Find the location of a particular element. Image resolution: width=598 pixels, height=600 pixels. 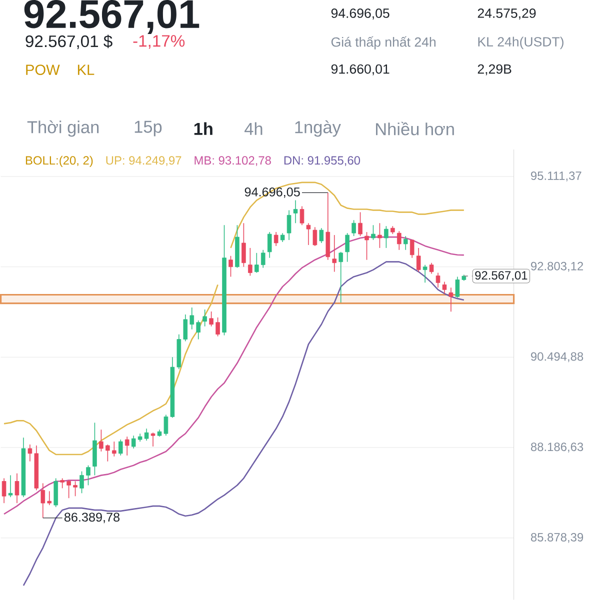

text: -1,17% is located at coordinates (158, 42).